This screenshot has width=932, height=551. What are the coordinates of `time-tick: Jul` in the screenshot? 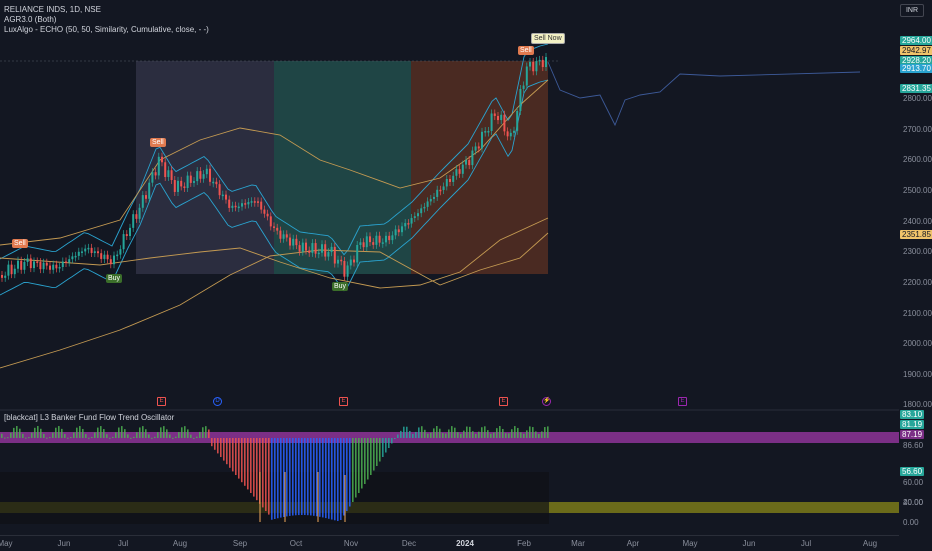 It's located at (123, 543).